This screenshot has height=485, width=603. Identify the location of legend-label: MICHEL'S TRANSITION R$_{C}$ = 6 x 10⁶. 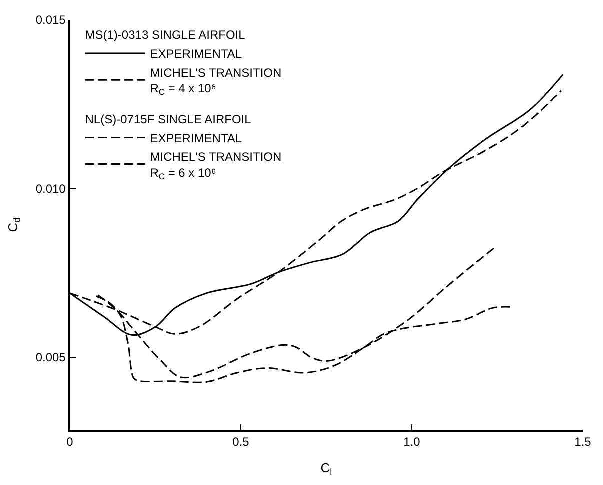
(216, 166).